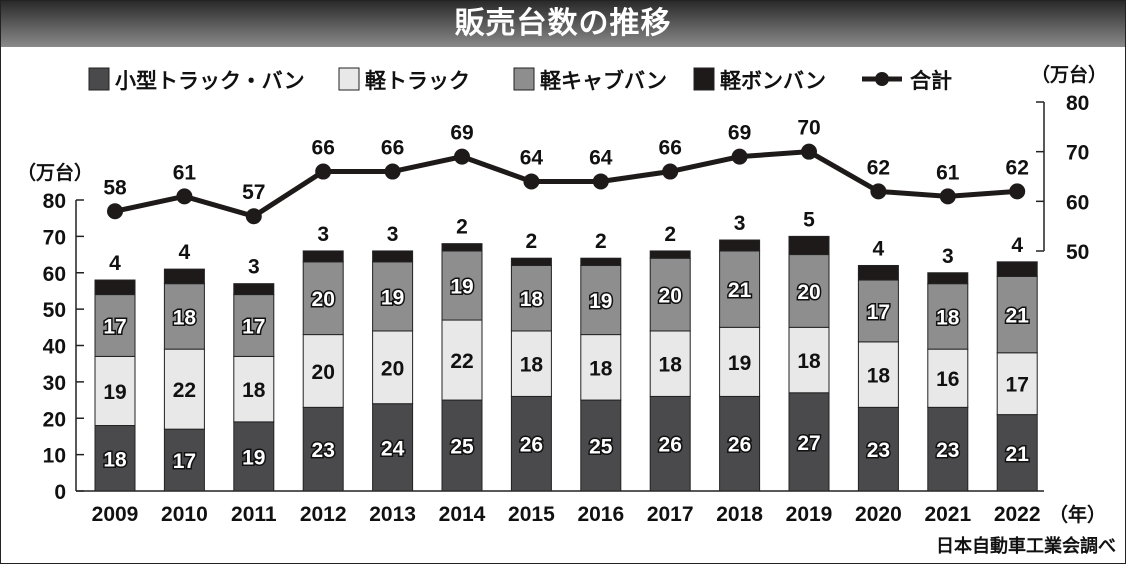  What do you see at coordinates (882, 79) in the screenshot?
I see `legend-line-marker` at bounding box center [882, 79].